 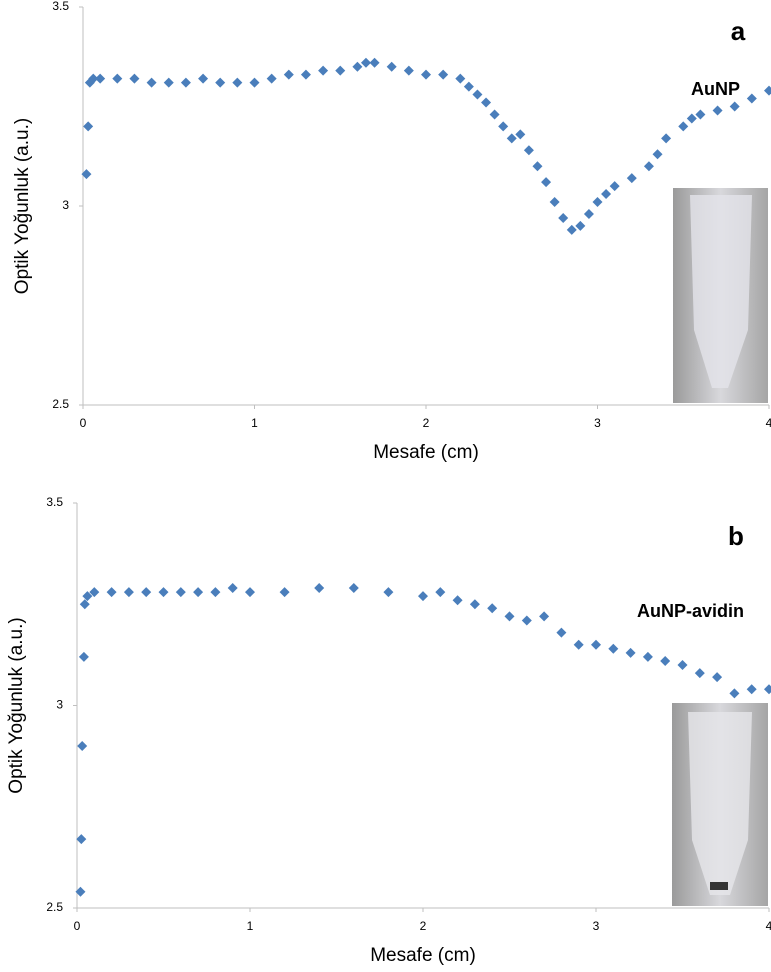 I want to click on y-tick-label: 3.5, so click(x=60, y=6).